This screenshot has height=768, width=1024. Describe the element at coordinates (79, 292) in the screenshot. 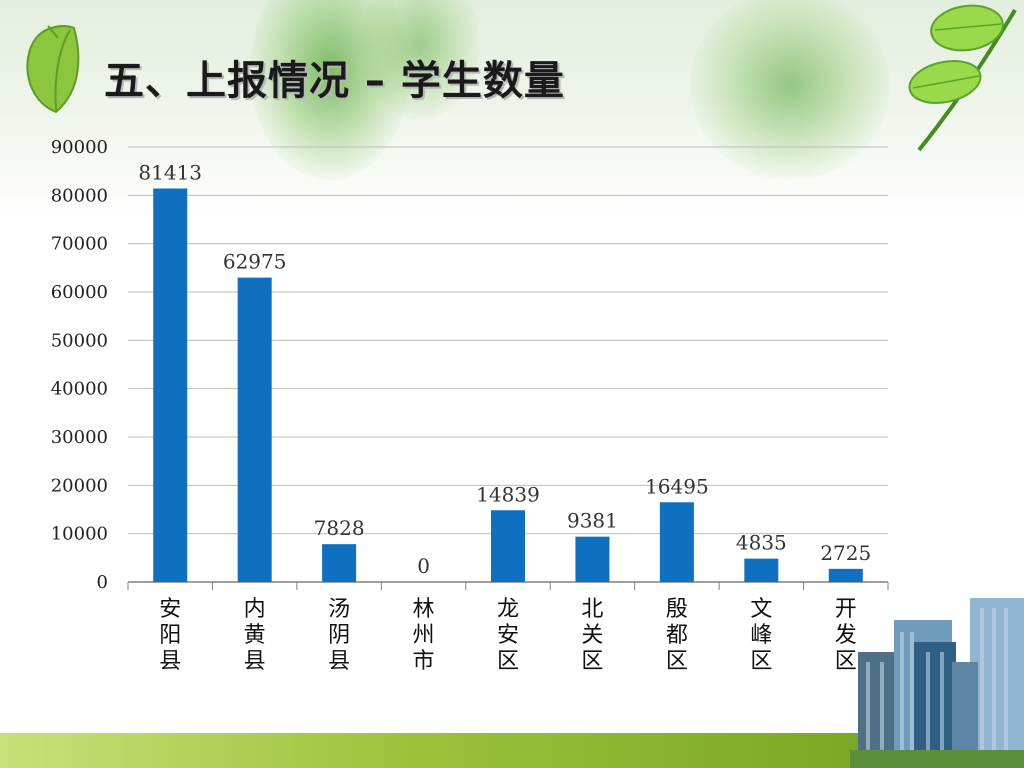

I see `y-tick-label: 60000` at that location.